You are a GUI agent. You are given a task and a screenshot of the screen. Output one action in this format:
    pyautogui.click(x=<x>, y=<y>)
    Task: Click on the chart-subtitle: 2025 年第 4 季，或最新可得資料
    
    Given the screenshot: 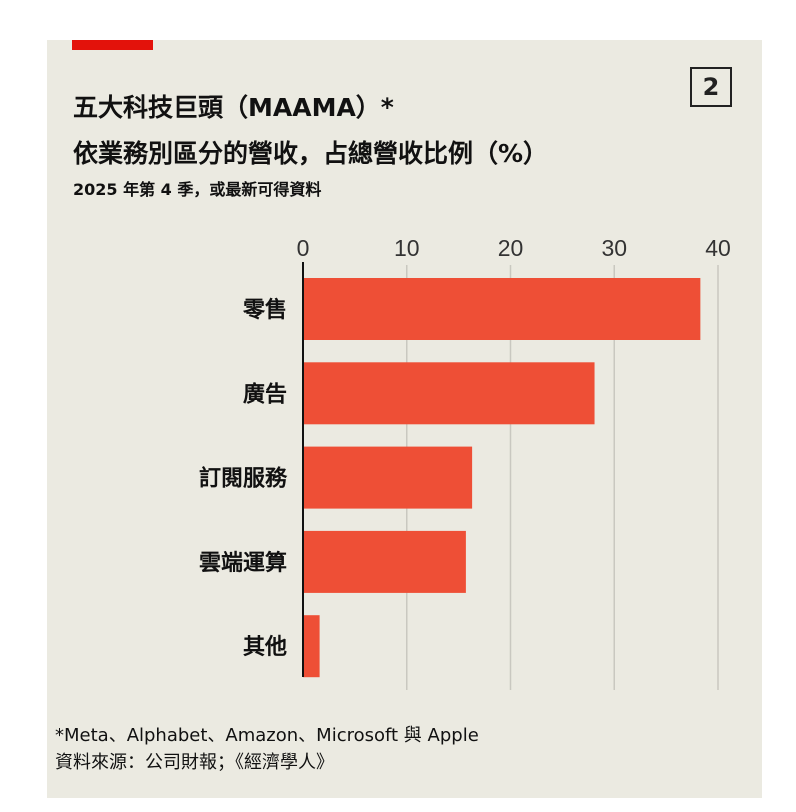 What is the action you would take?
    pyautogui.click(x=197, y=189)
    